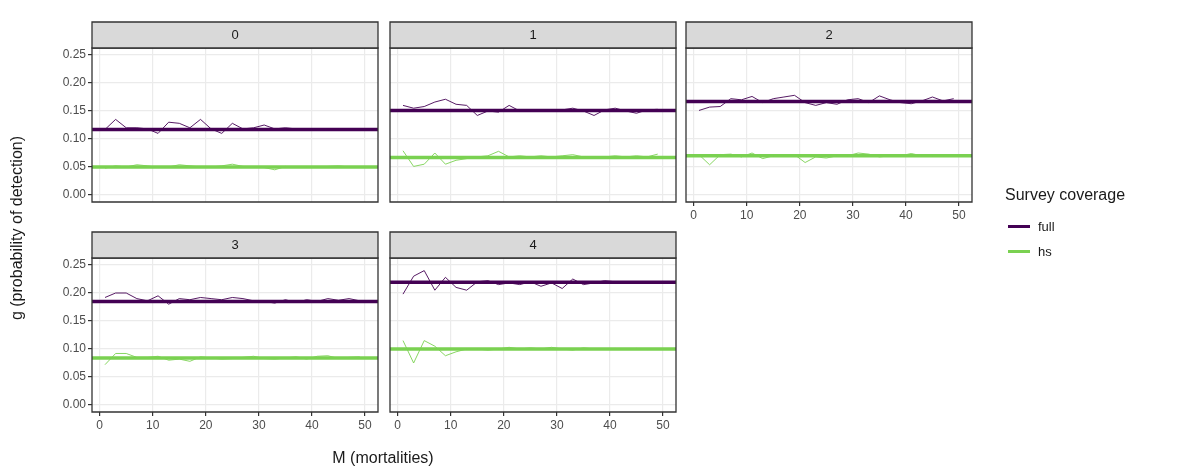 This screenshot has height=472, width=1194. What do you see at coordinates (1045, 251) in the screenshot?
I see `legend-label: hs` at bounding box center [1045, 251].